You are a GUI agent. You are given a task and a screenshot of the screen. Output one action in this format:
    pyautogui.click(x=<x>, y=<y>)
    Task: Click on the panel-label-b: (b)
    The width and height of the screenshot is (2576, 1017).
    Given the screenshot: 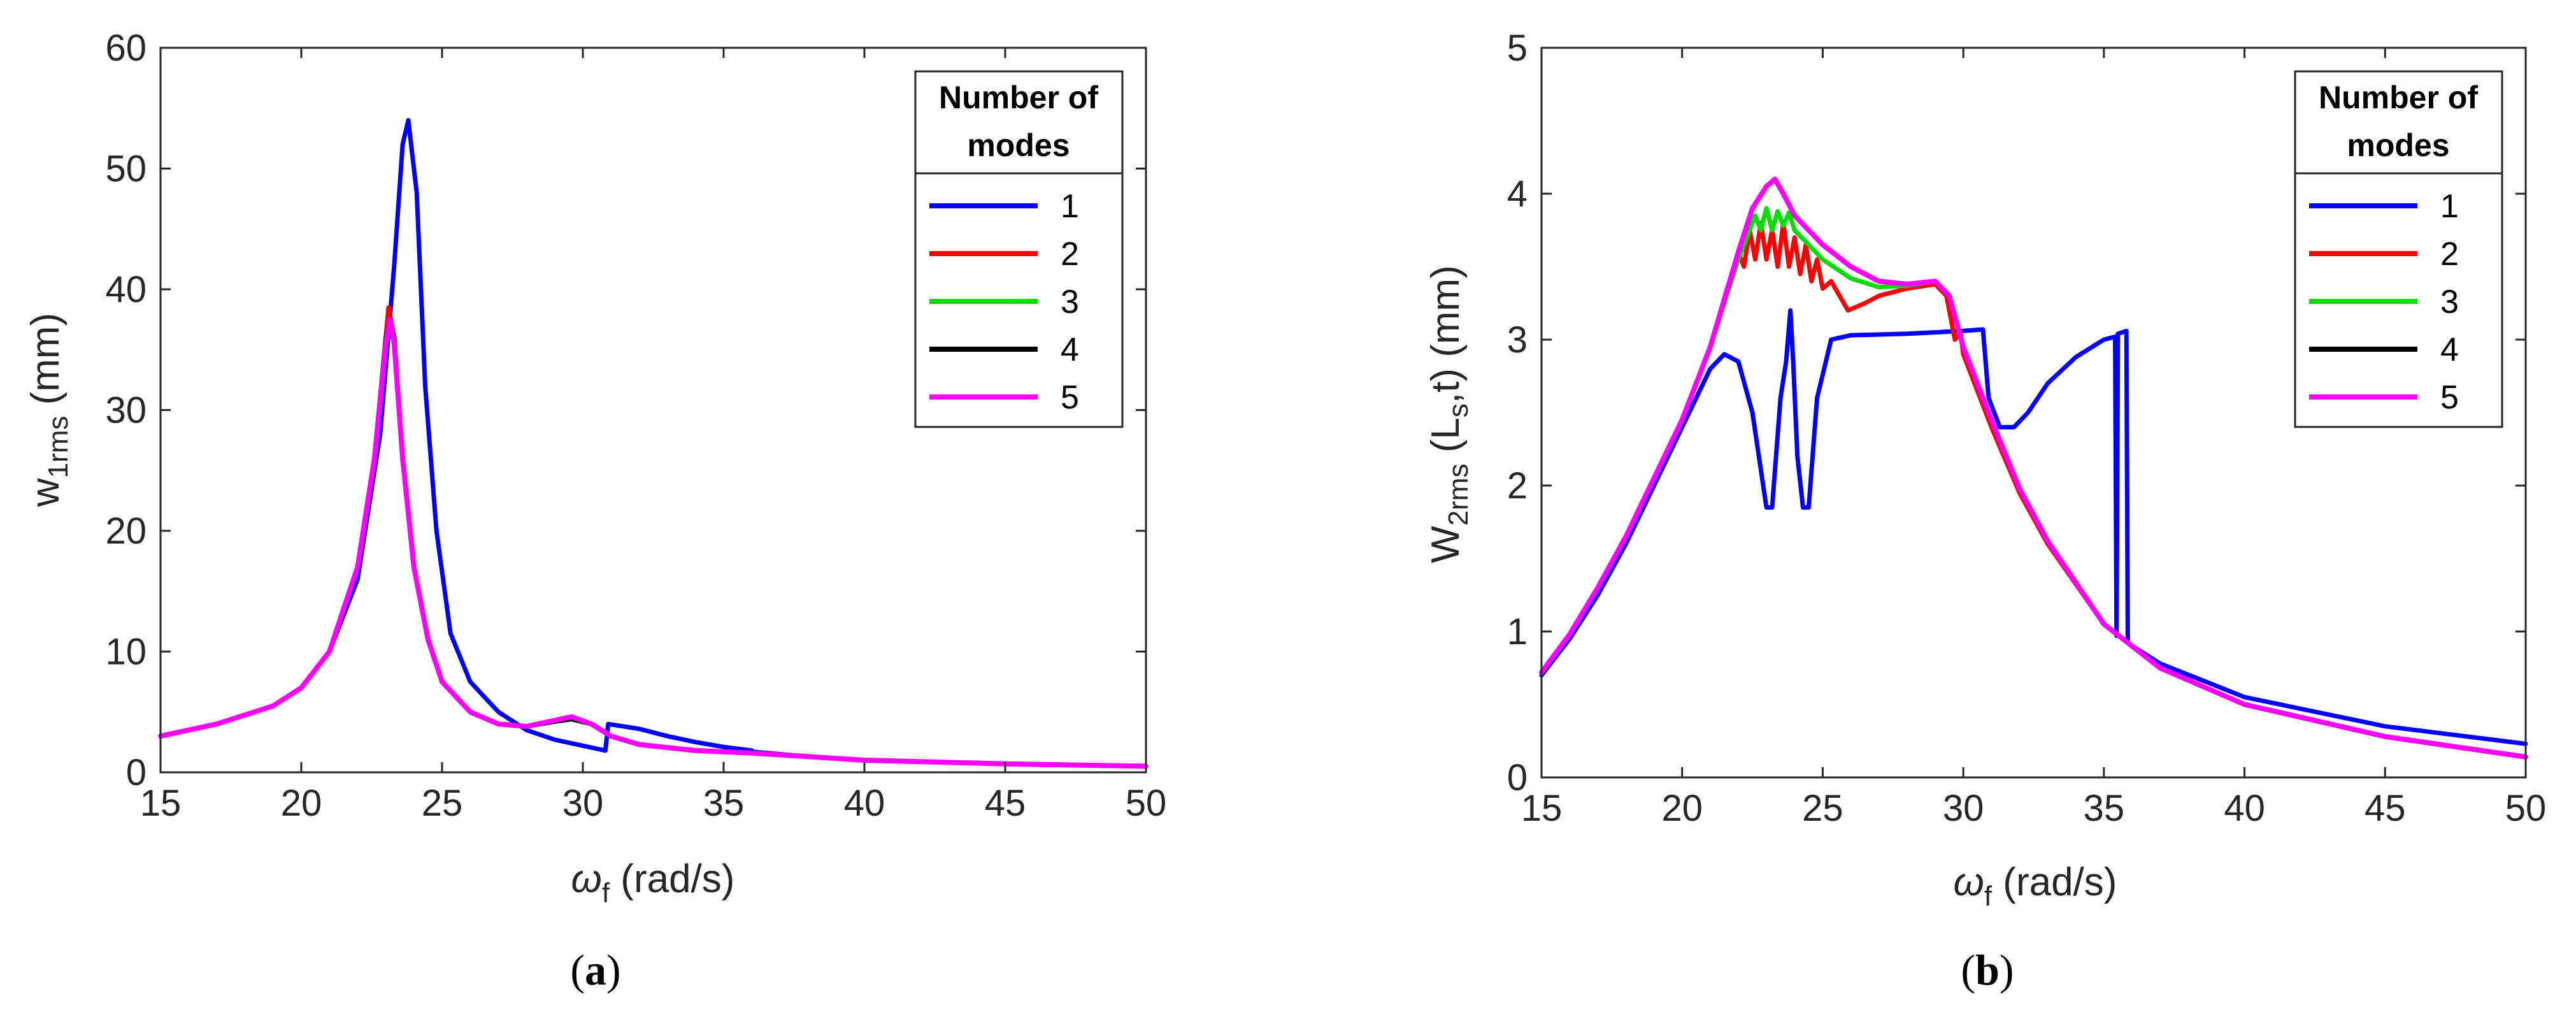 What is the action you would take?
    pyautogui.click(x=1988, y=970)
    